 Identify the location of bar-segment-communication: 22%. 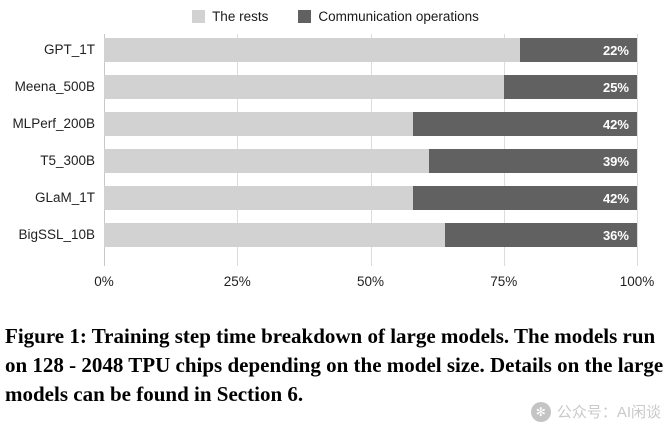
(578, 50).